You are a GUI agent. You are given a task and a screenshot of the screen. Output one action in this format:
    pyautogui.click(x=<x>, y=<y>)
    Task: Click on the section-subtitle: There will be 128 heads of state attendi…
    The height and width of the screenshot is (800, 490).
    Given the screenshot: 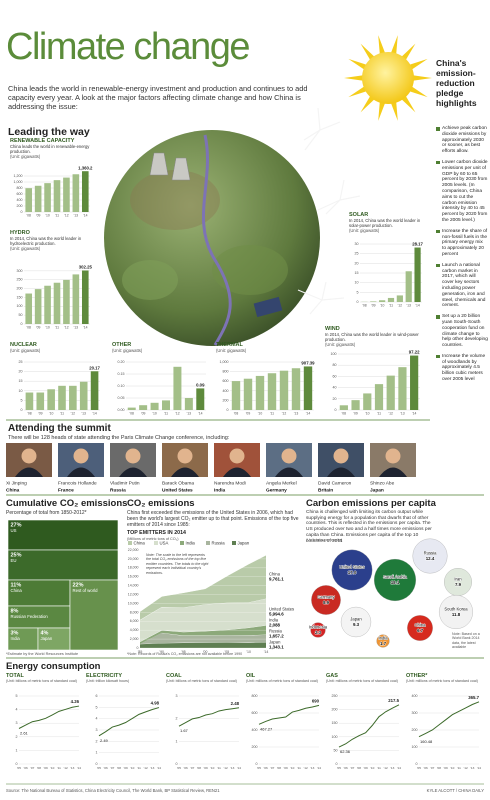 What is the action you would take?
    pyautogui.click(x=119, y=438)
    